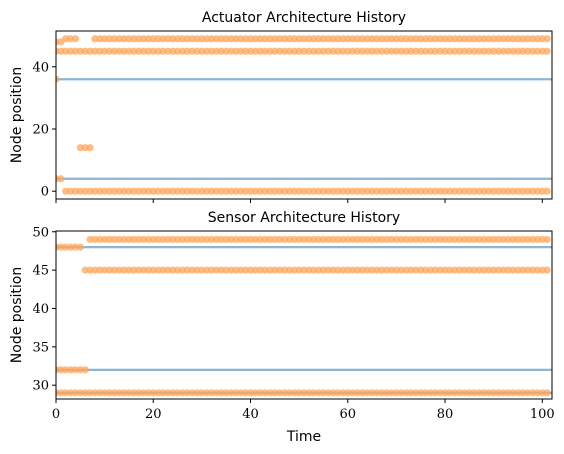 This screenshot has height=454, width=564. Describe the element at coordinates (347, 414) in the screenshot. I see `x-tick-label: 60` at that location.